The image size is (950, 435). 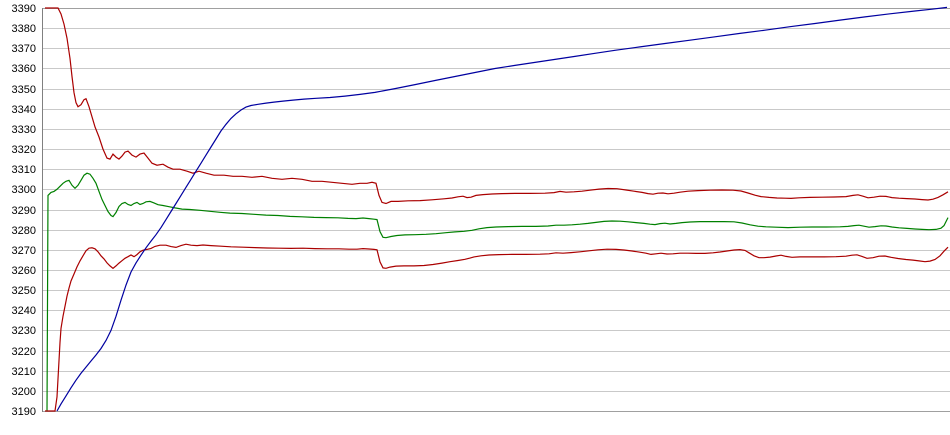 I want to click on y-axis-label: 3380, so click(x=23, y=29).